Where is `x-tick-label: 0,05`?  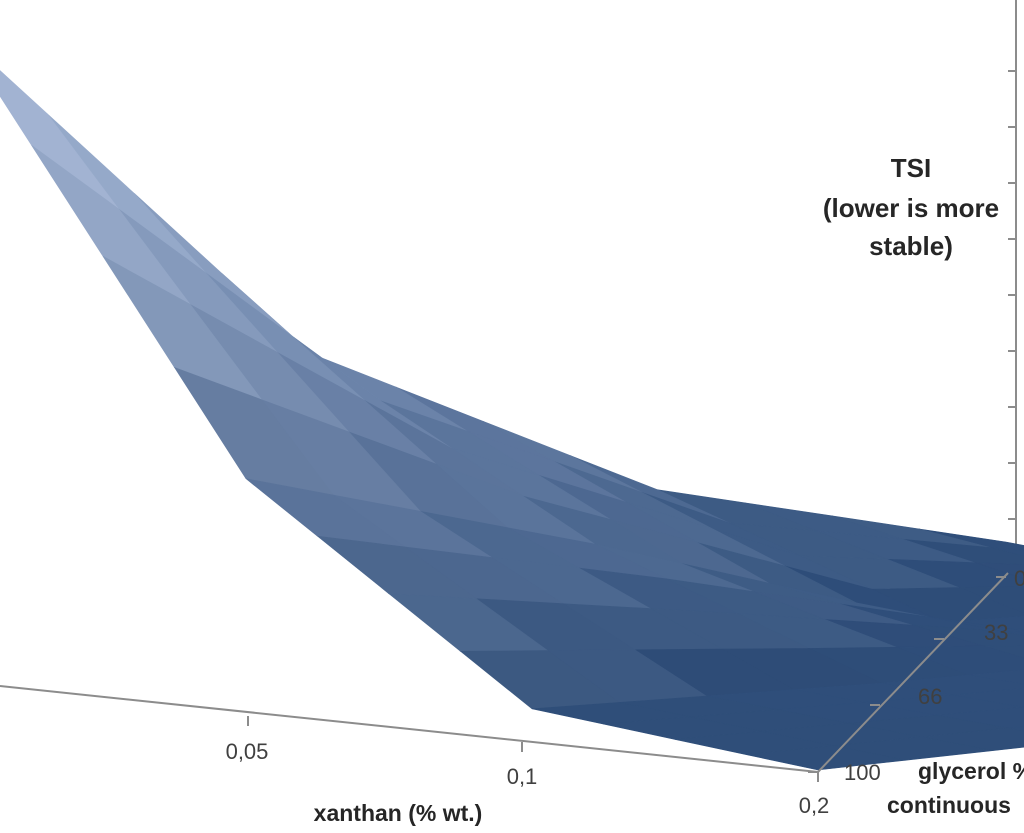 x-tick-label: 0,05 is located at coordinates (247, 751).